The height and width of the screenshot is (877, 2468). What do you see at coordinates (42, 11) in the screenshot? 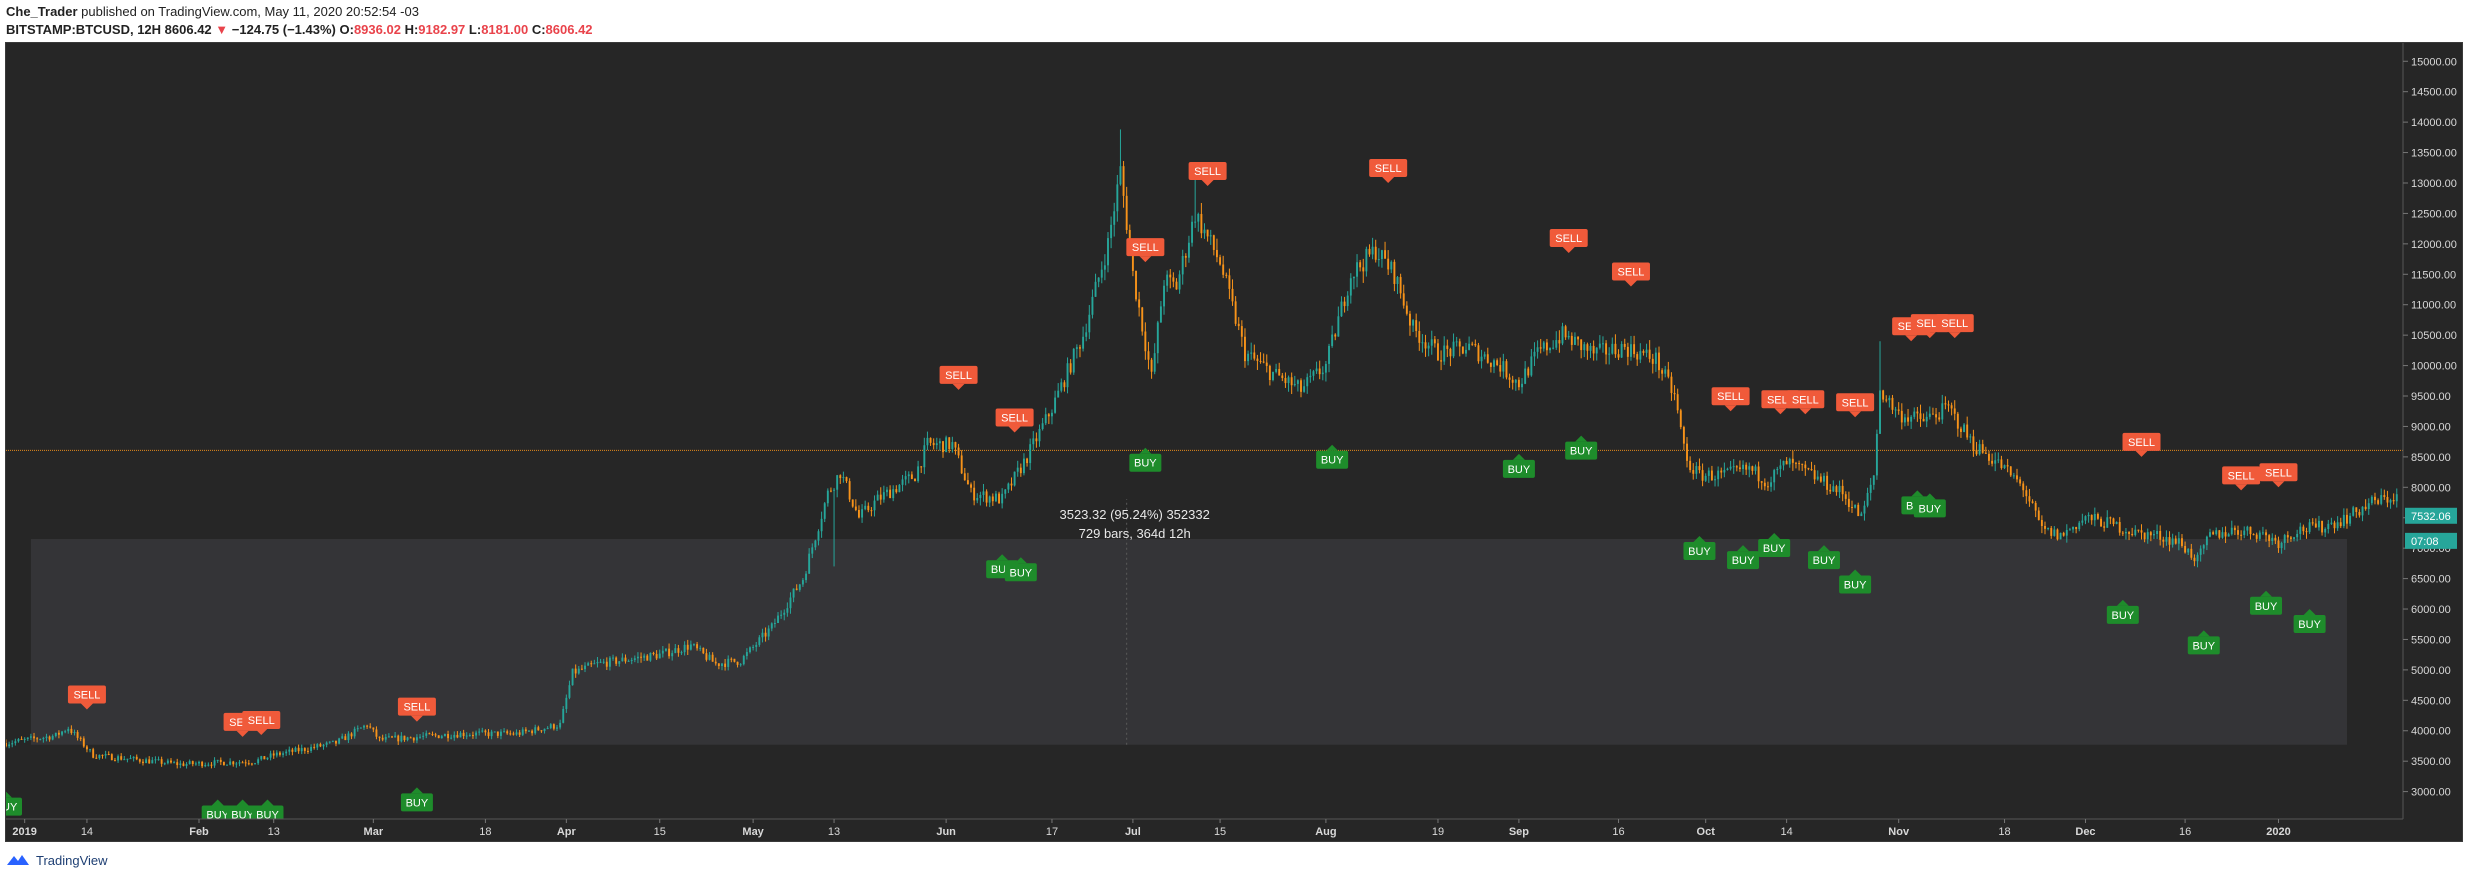
I see `author-name: Che_Trader` at bounding box center [42, 11].